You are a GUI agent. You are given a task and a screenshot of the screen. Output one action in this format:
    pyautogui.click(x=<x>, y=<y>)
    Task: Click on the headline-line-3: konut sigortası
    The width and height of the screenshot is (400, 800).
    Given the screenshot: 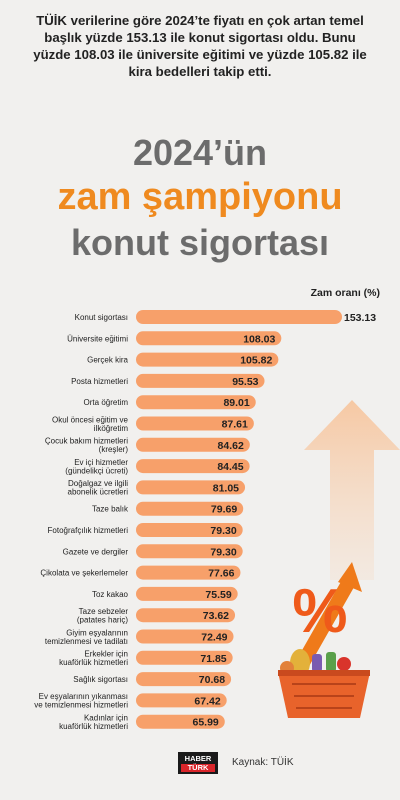 What is the action you would take?
    pyautogui.click(x=200, y=242)
    